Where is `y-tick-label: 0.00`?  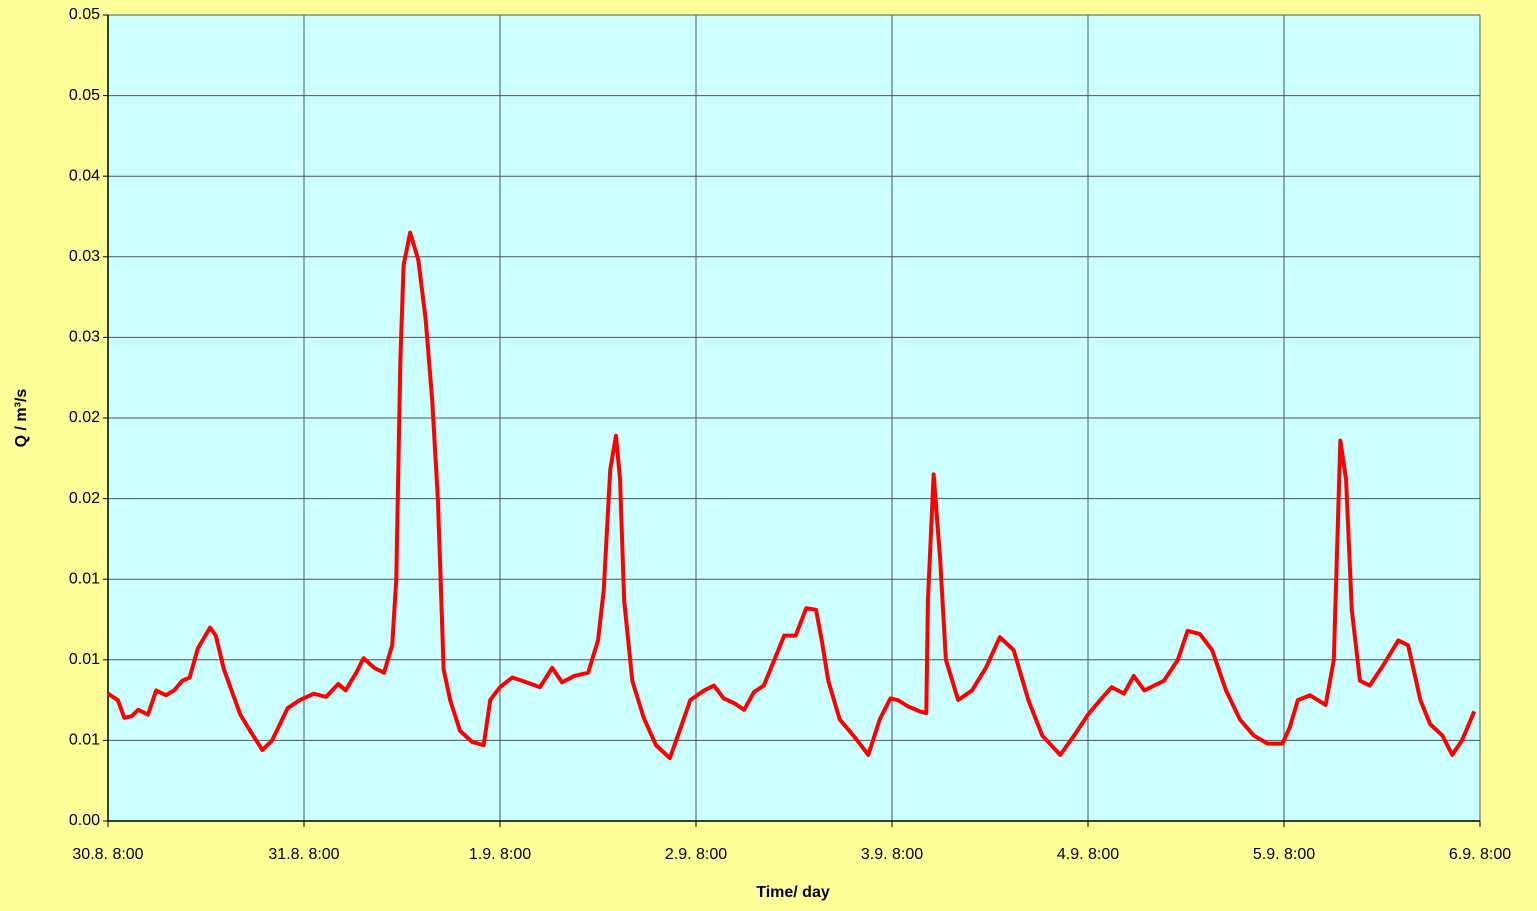 y-tick-label: 0.00 is located at coordinates (84, 820).